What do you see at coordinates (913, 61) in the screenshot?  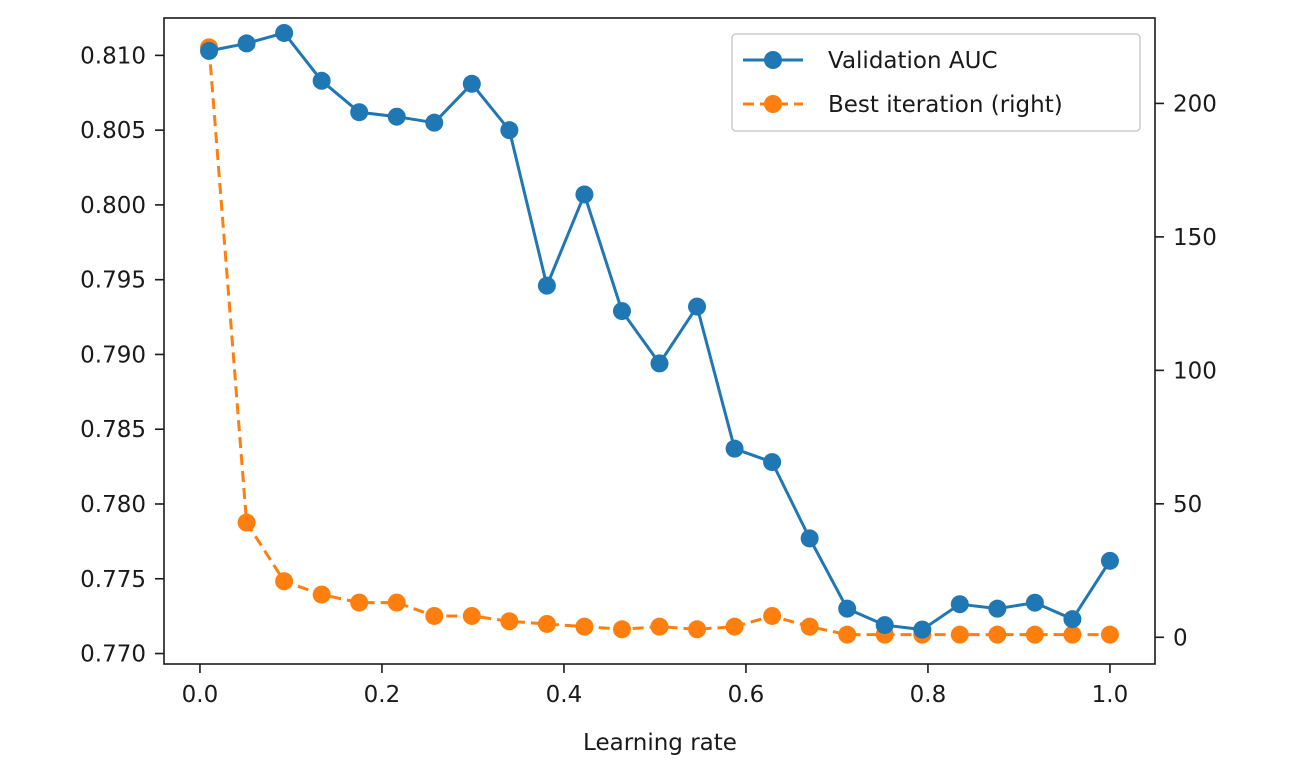 I see `legend-label-validation-auc: Validation AUC` at bounding box center [913, 61].